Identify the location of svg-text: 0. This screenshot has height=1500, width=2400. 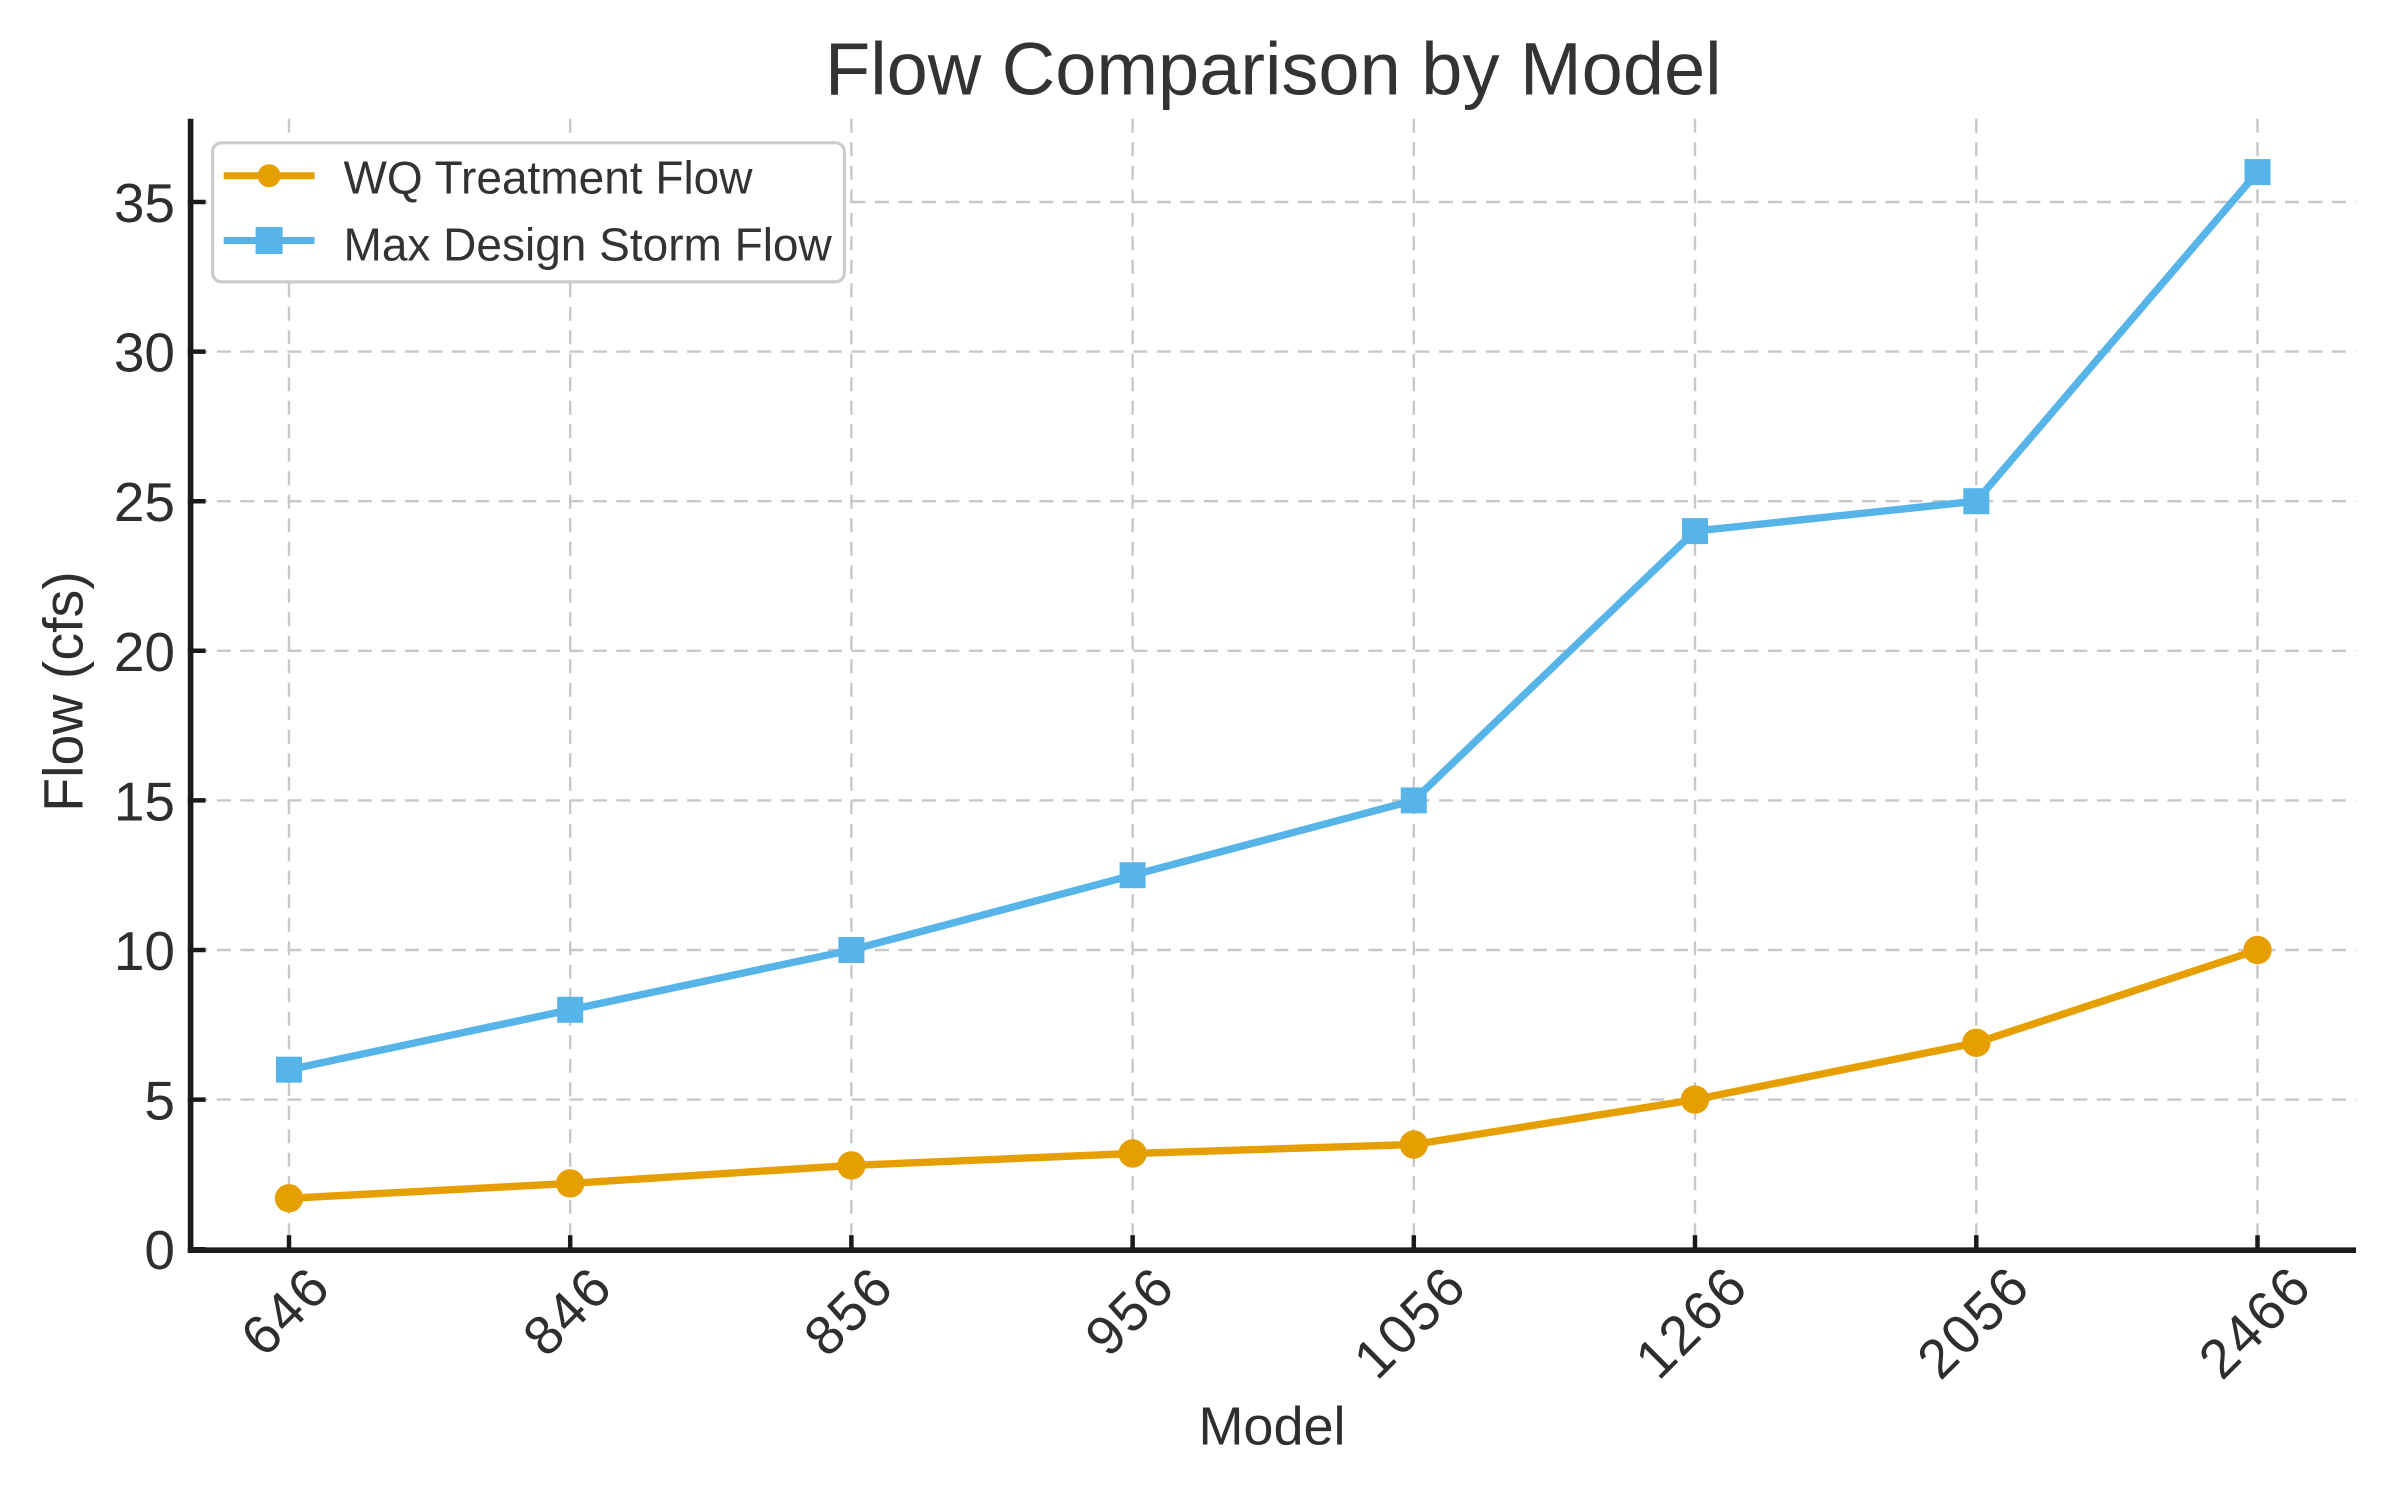
(159, 1250).